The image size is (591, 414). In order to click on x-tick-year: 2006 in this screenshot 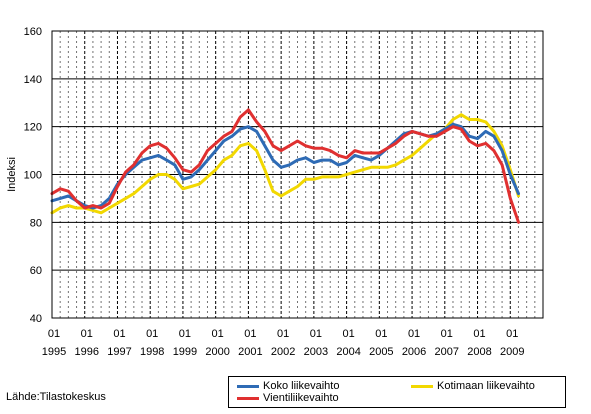, I will do `click(414, 352)`.